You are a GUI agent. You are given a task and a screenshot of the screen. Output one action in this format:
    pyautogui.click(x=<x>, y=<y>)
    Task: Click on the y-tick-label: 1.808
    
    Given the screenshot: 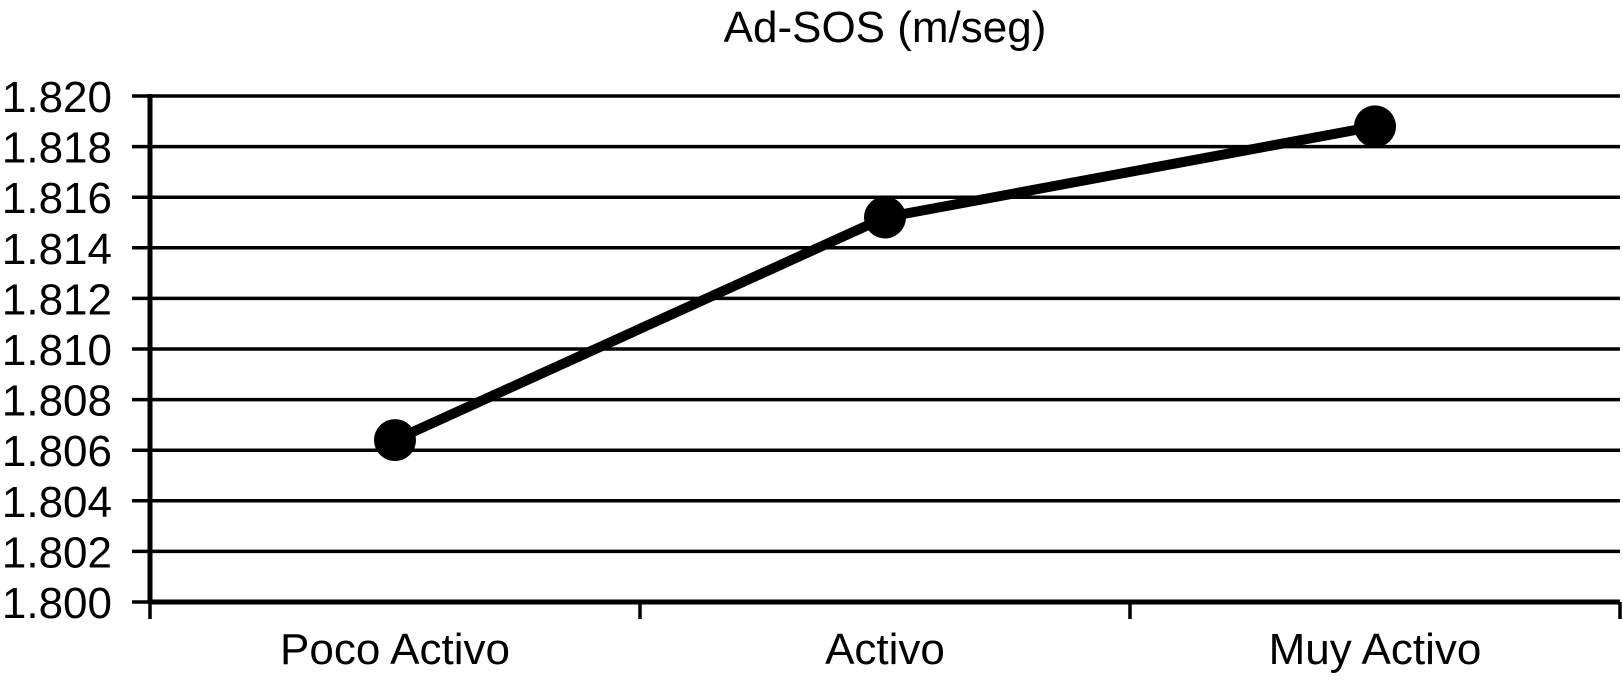 What is the action you would take?
    pyautogui.click(x=57, y=401)
    